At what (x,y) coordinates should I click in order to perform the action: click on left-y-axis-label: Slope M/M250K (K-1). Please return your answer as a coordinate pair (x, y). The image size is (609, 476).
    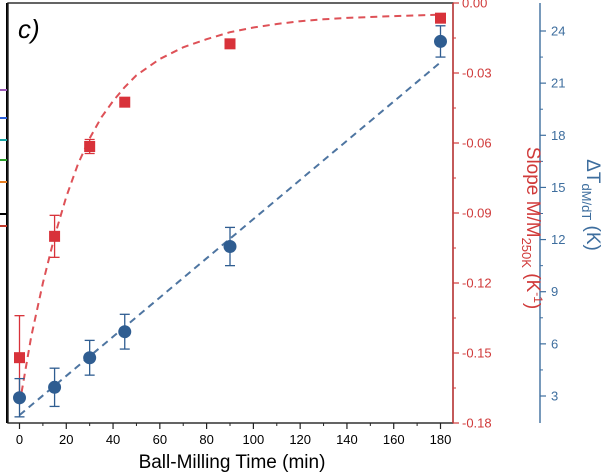
    Looking at the image, I should click on (532, 228).